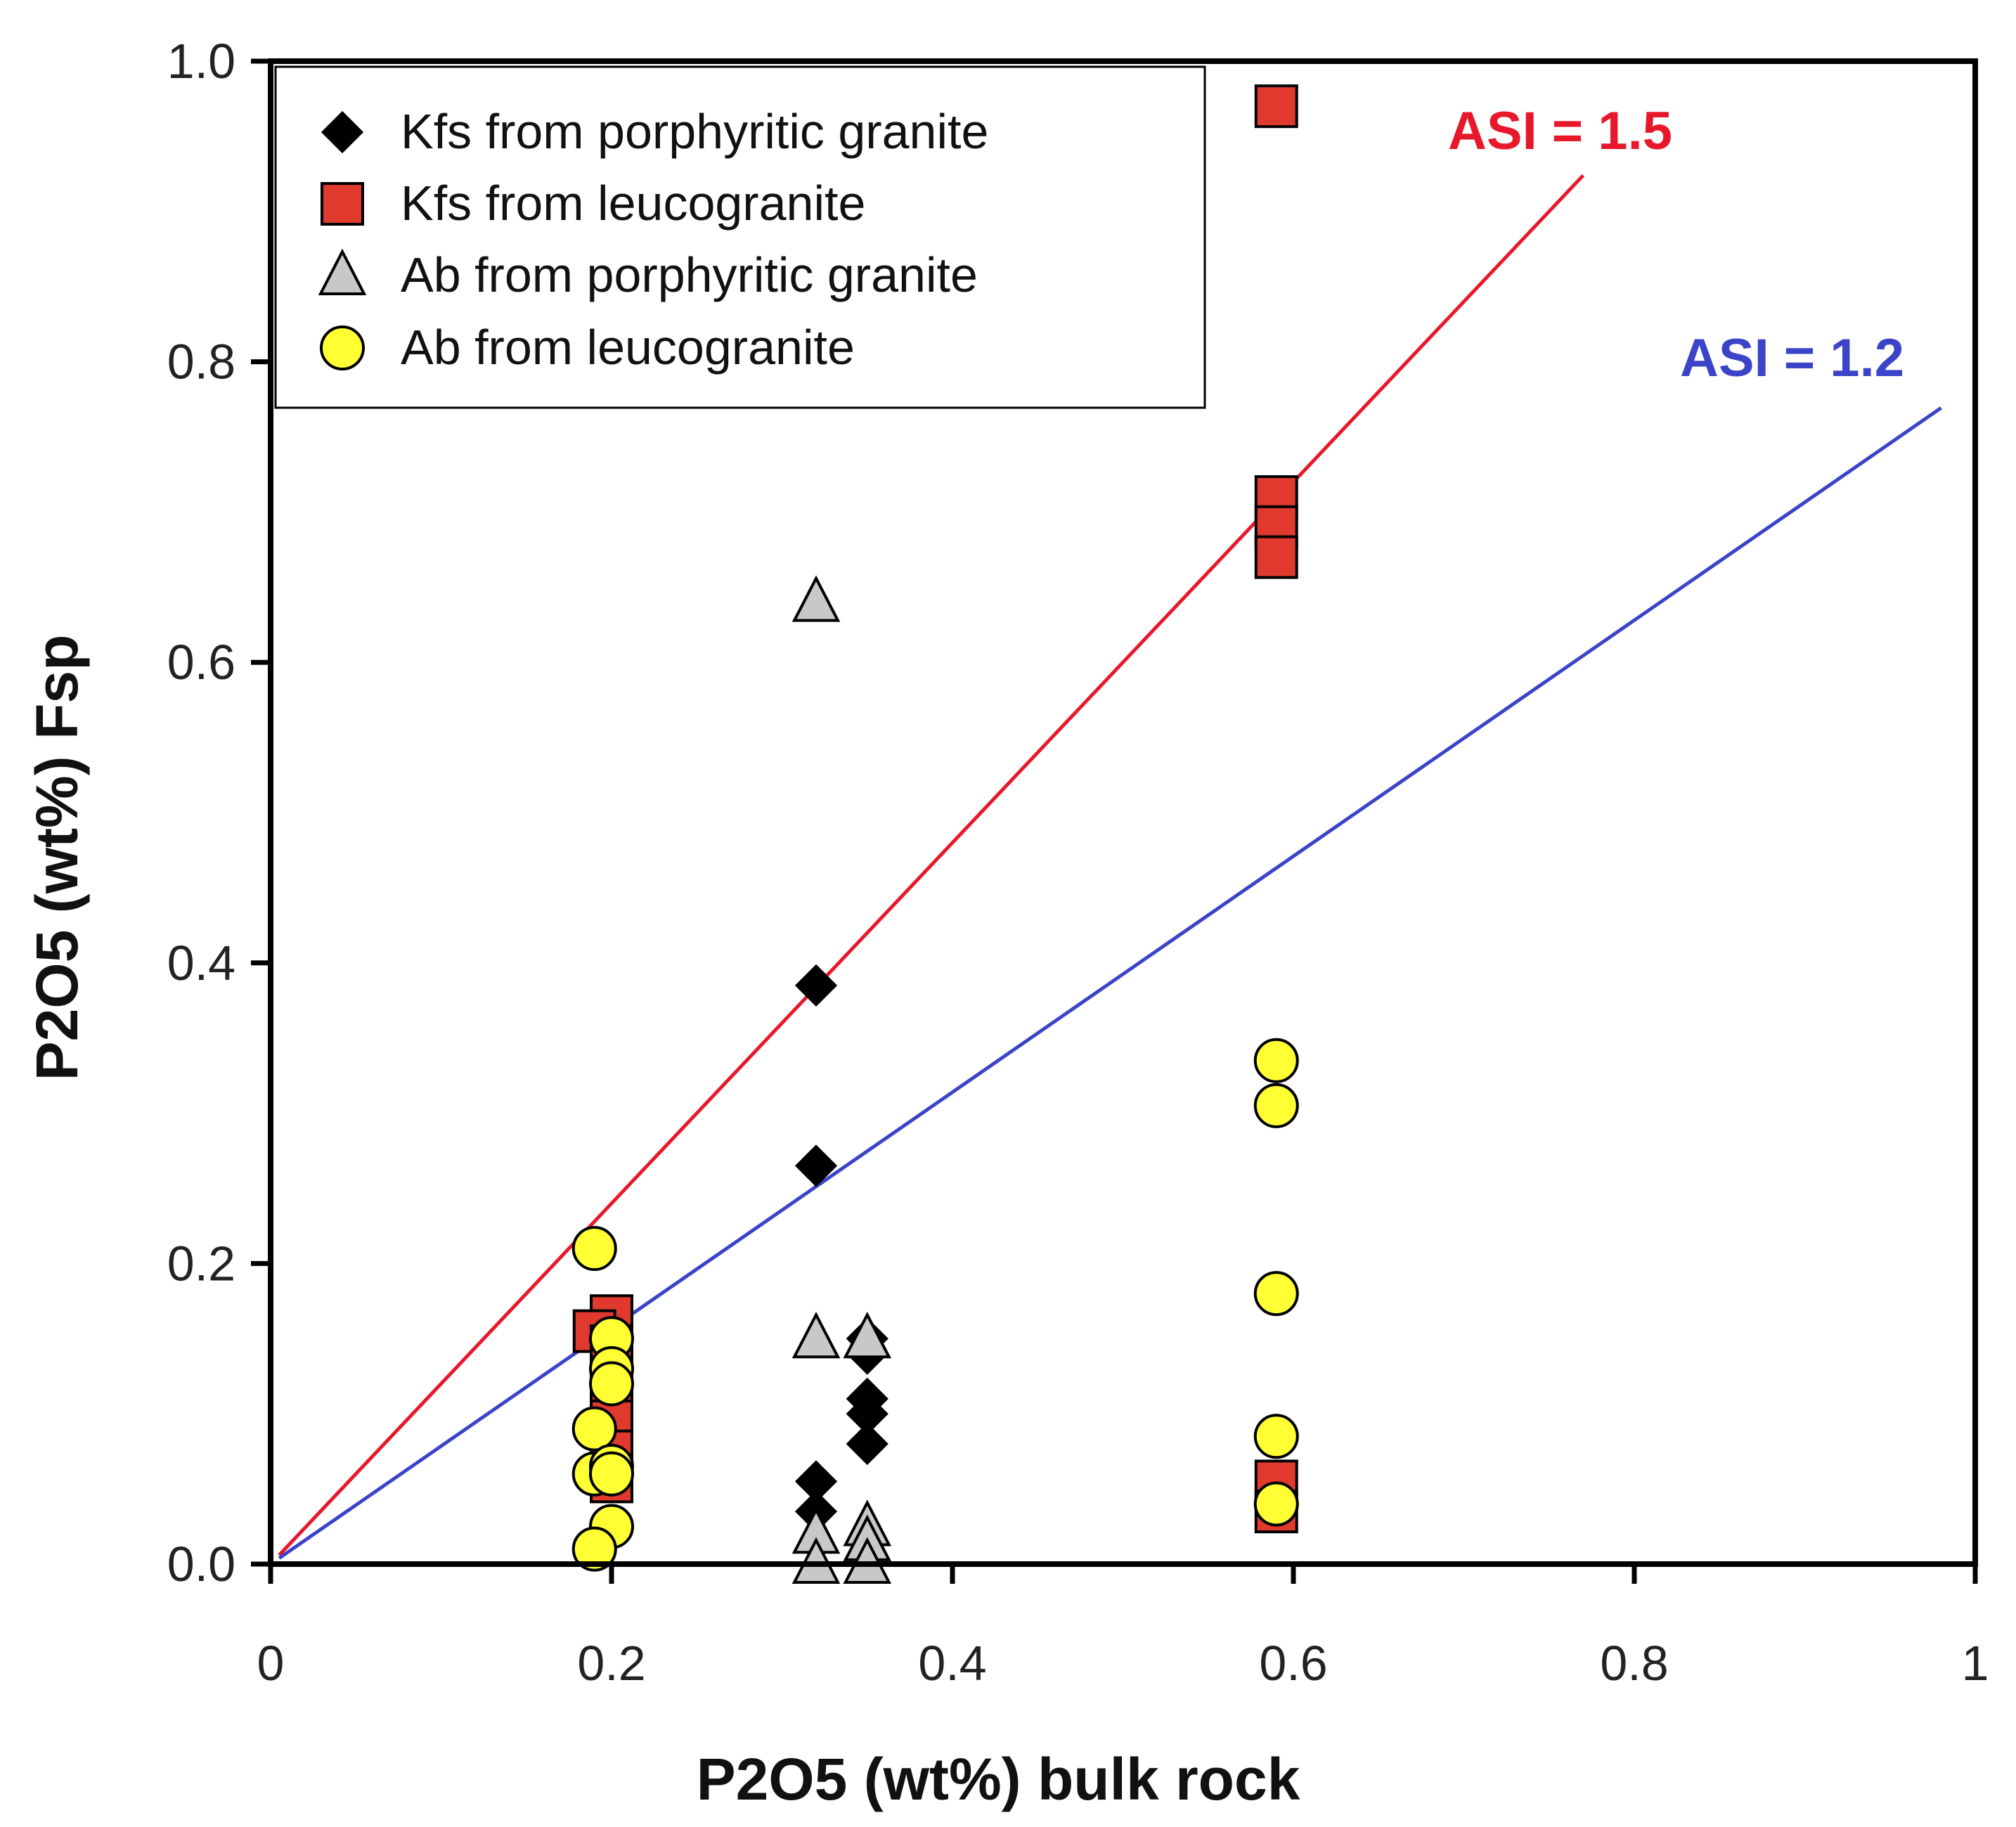 This screenshot has width=2016, height=1827. Describe the element at coordinates (1975, 1664) in the screenshot. I see `x-tick-label: 1` at that location.